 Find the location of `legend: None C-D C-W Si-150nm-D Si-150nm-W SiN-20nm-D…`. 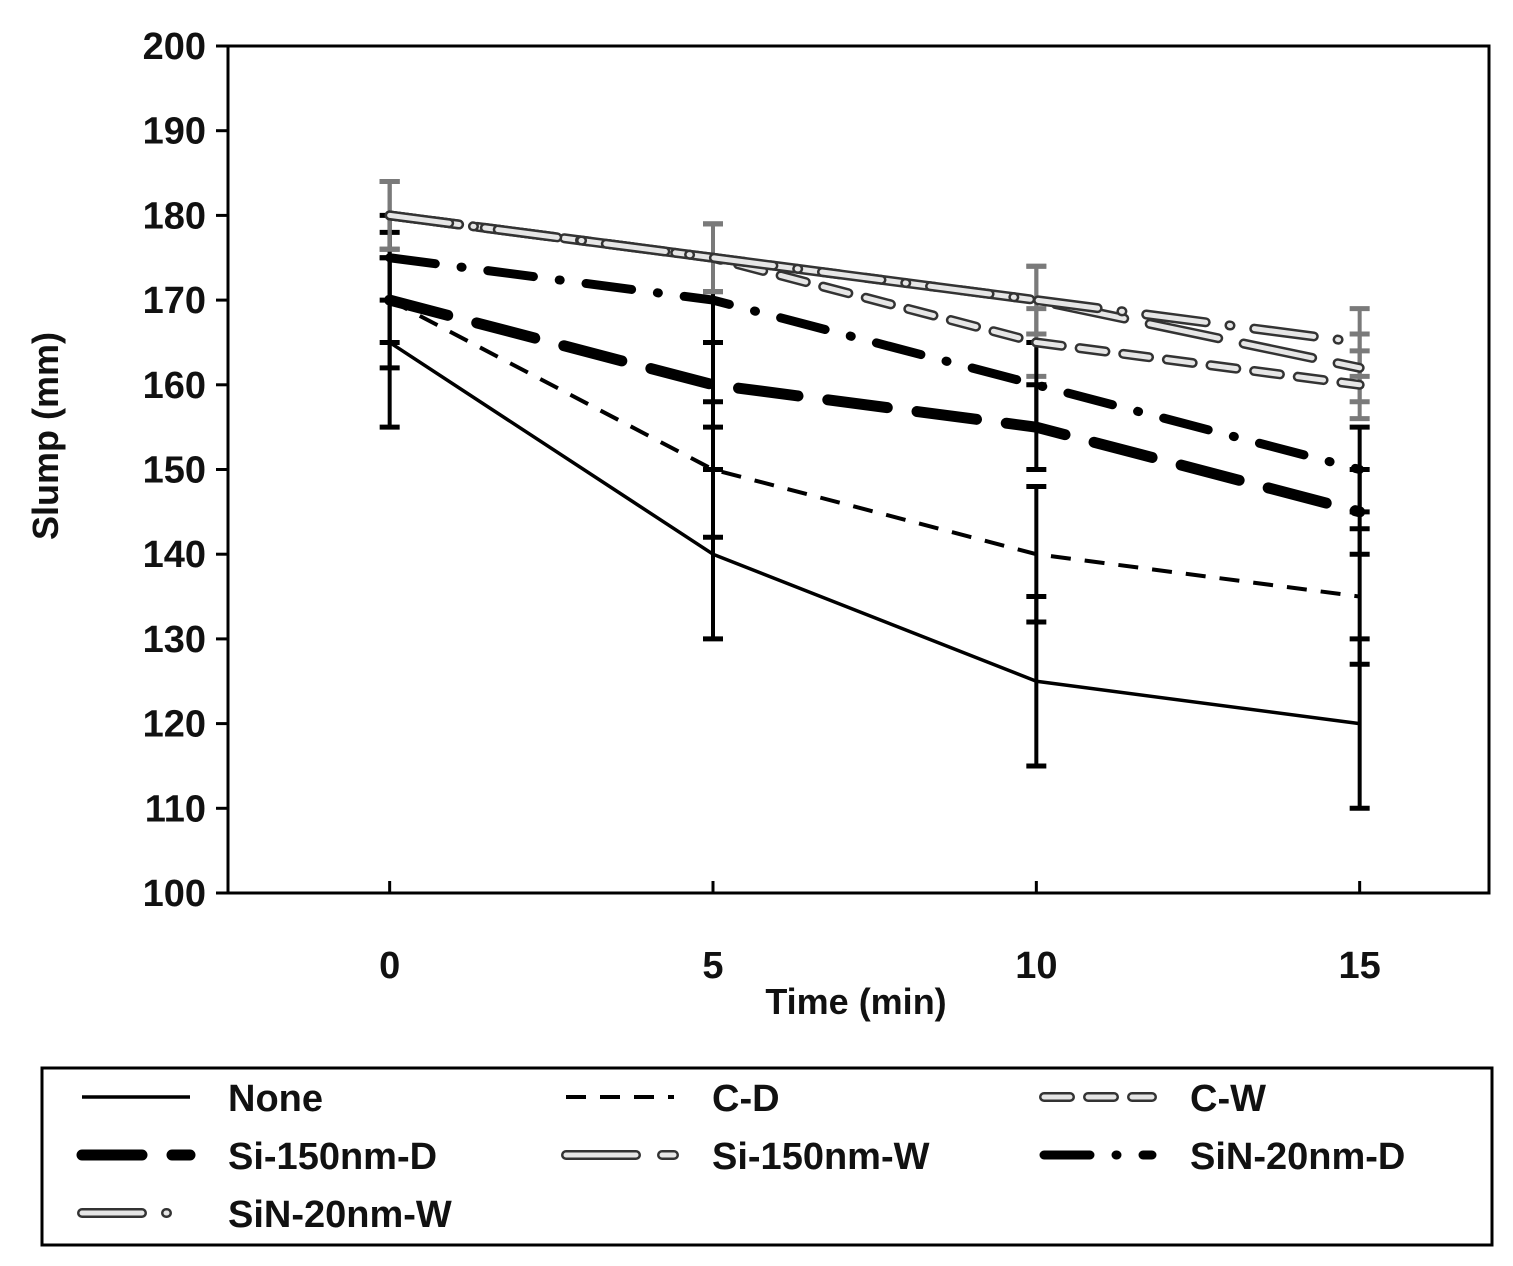

legend: None C-D C-W Si-150nm-D Si-150nm-W SiN-20nm-D… is located at coordinates (740, 1157).